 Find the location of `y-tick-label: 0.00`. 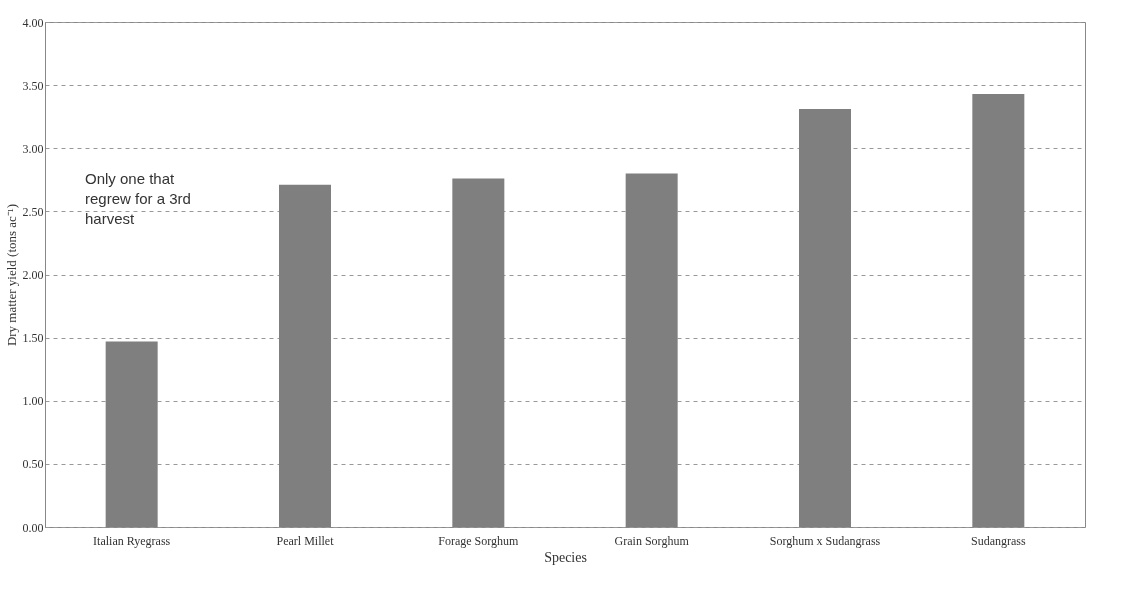

y-tick-label: 0.00 is located at coordinates (33, 527).